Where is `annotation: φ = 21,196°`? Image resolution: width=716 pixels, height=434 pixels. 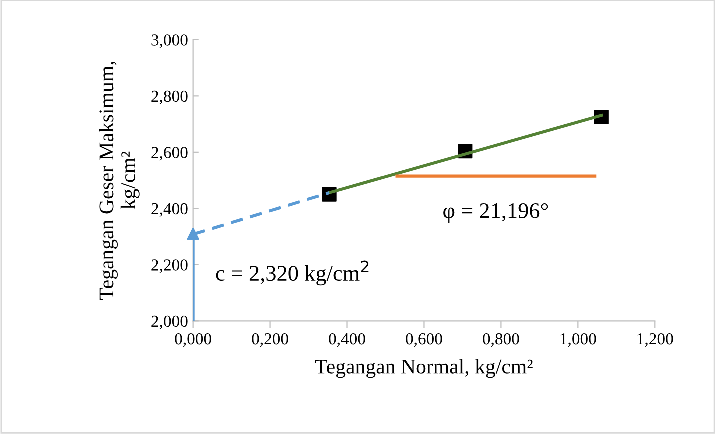
annotation: φ = 21,196° is located at coordinates (496, 213).